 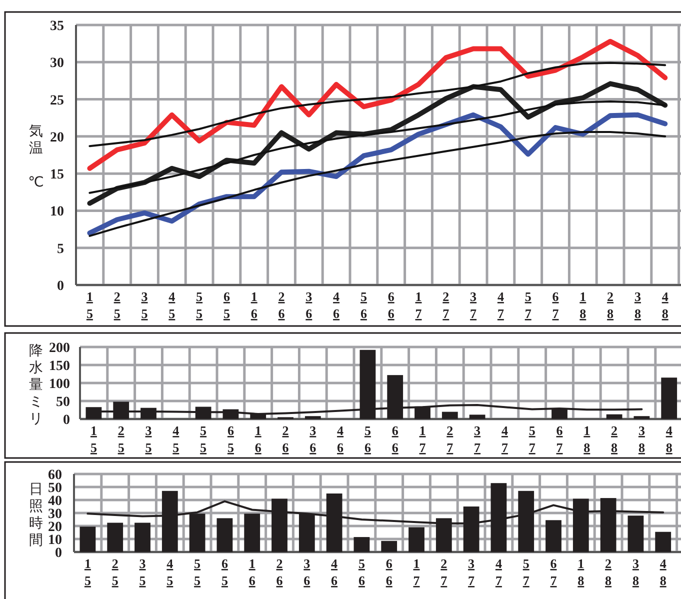 I want to click on y-tick-label: 150, so click(x=59, y=366).